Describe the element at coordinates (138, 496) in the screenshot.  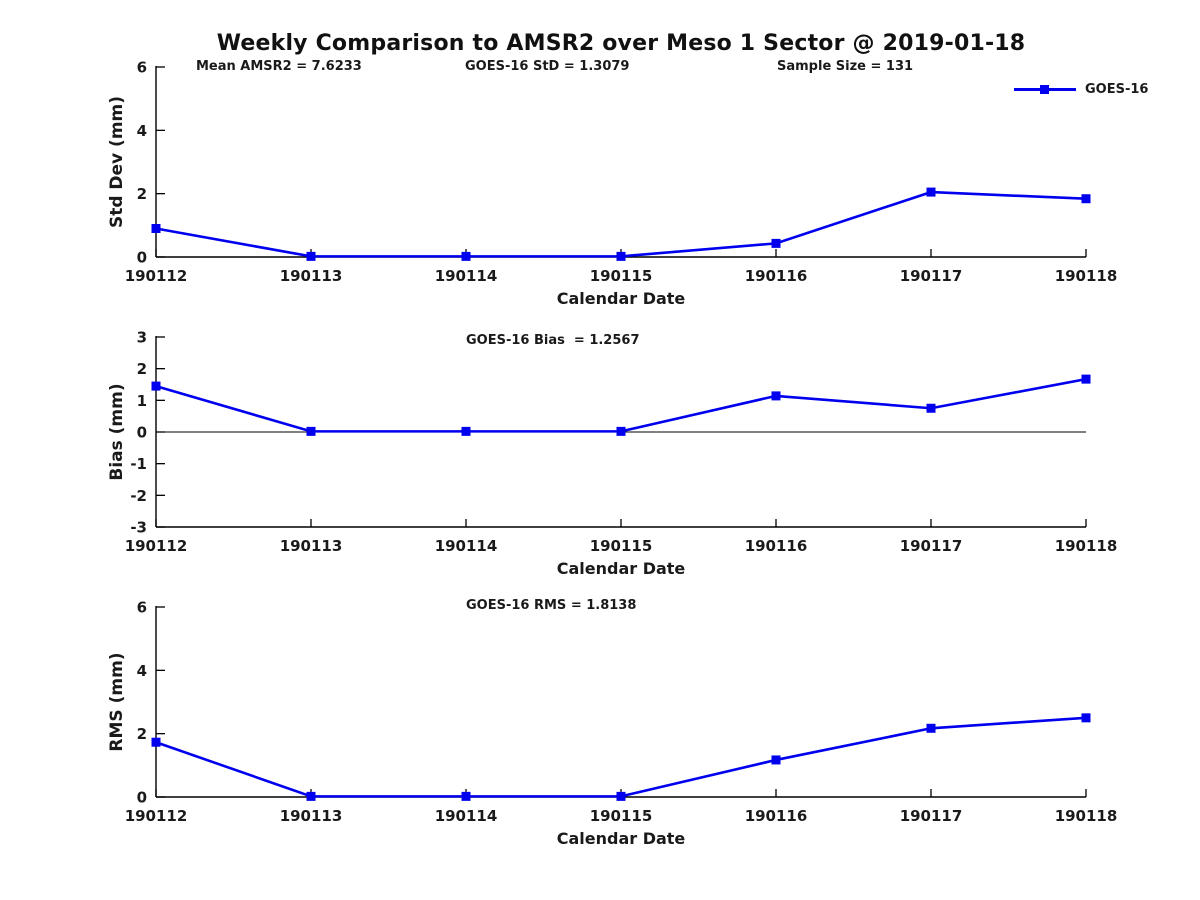
I see `y-tick-label: -2` at that location.